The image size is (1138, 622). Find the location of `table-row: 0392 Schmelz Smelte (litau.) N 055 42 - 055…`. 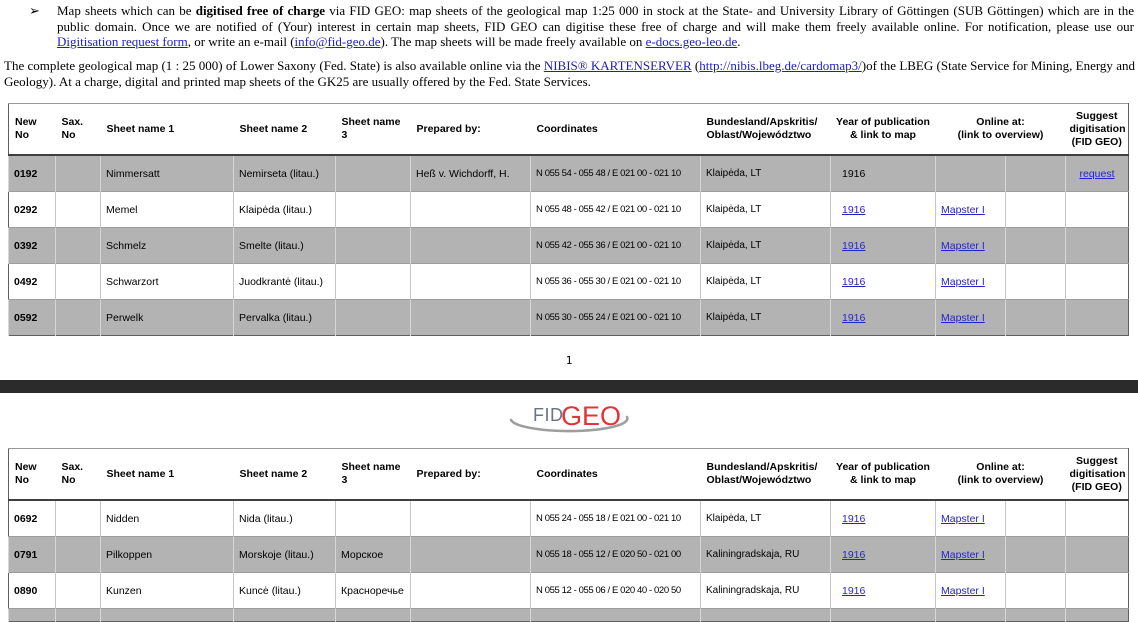

table-row: 0392 Schmelz Smelte (litau.) N 055 42 - 055… is located at coordinates (568, 245).